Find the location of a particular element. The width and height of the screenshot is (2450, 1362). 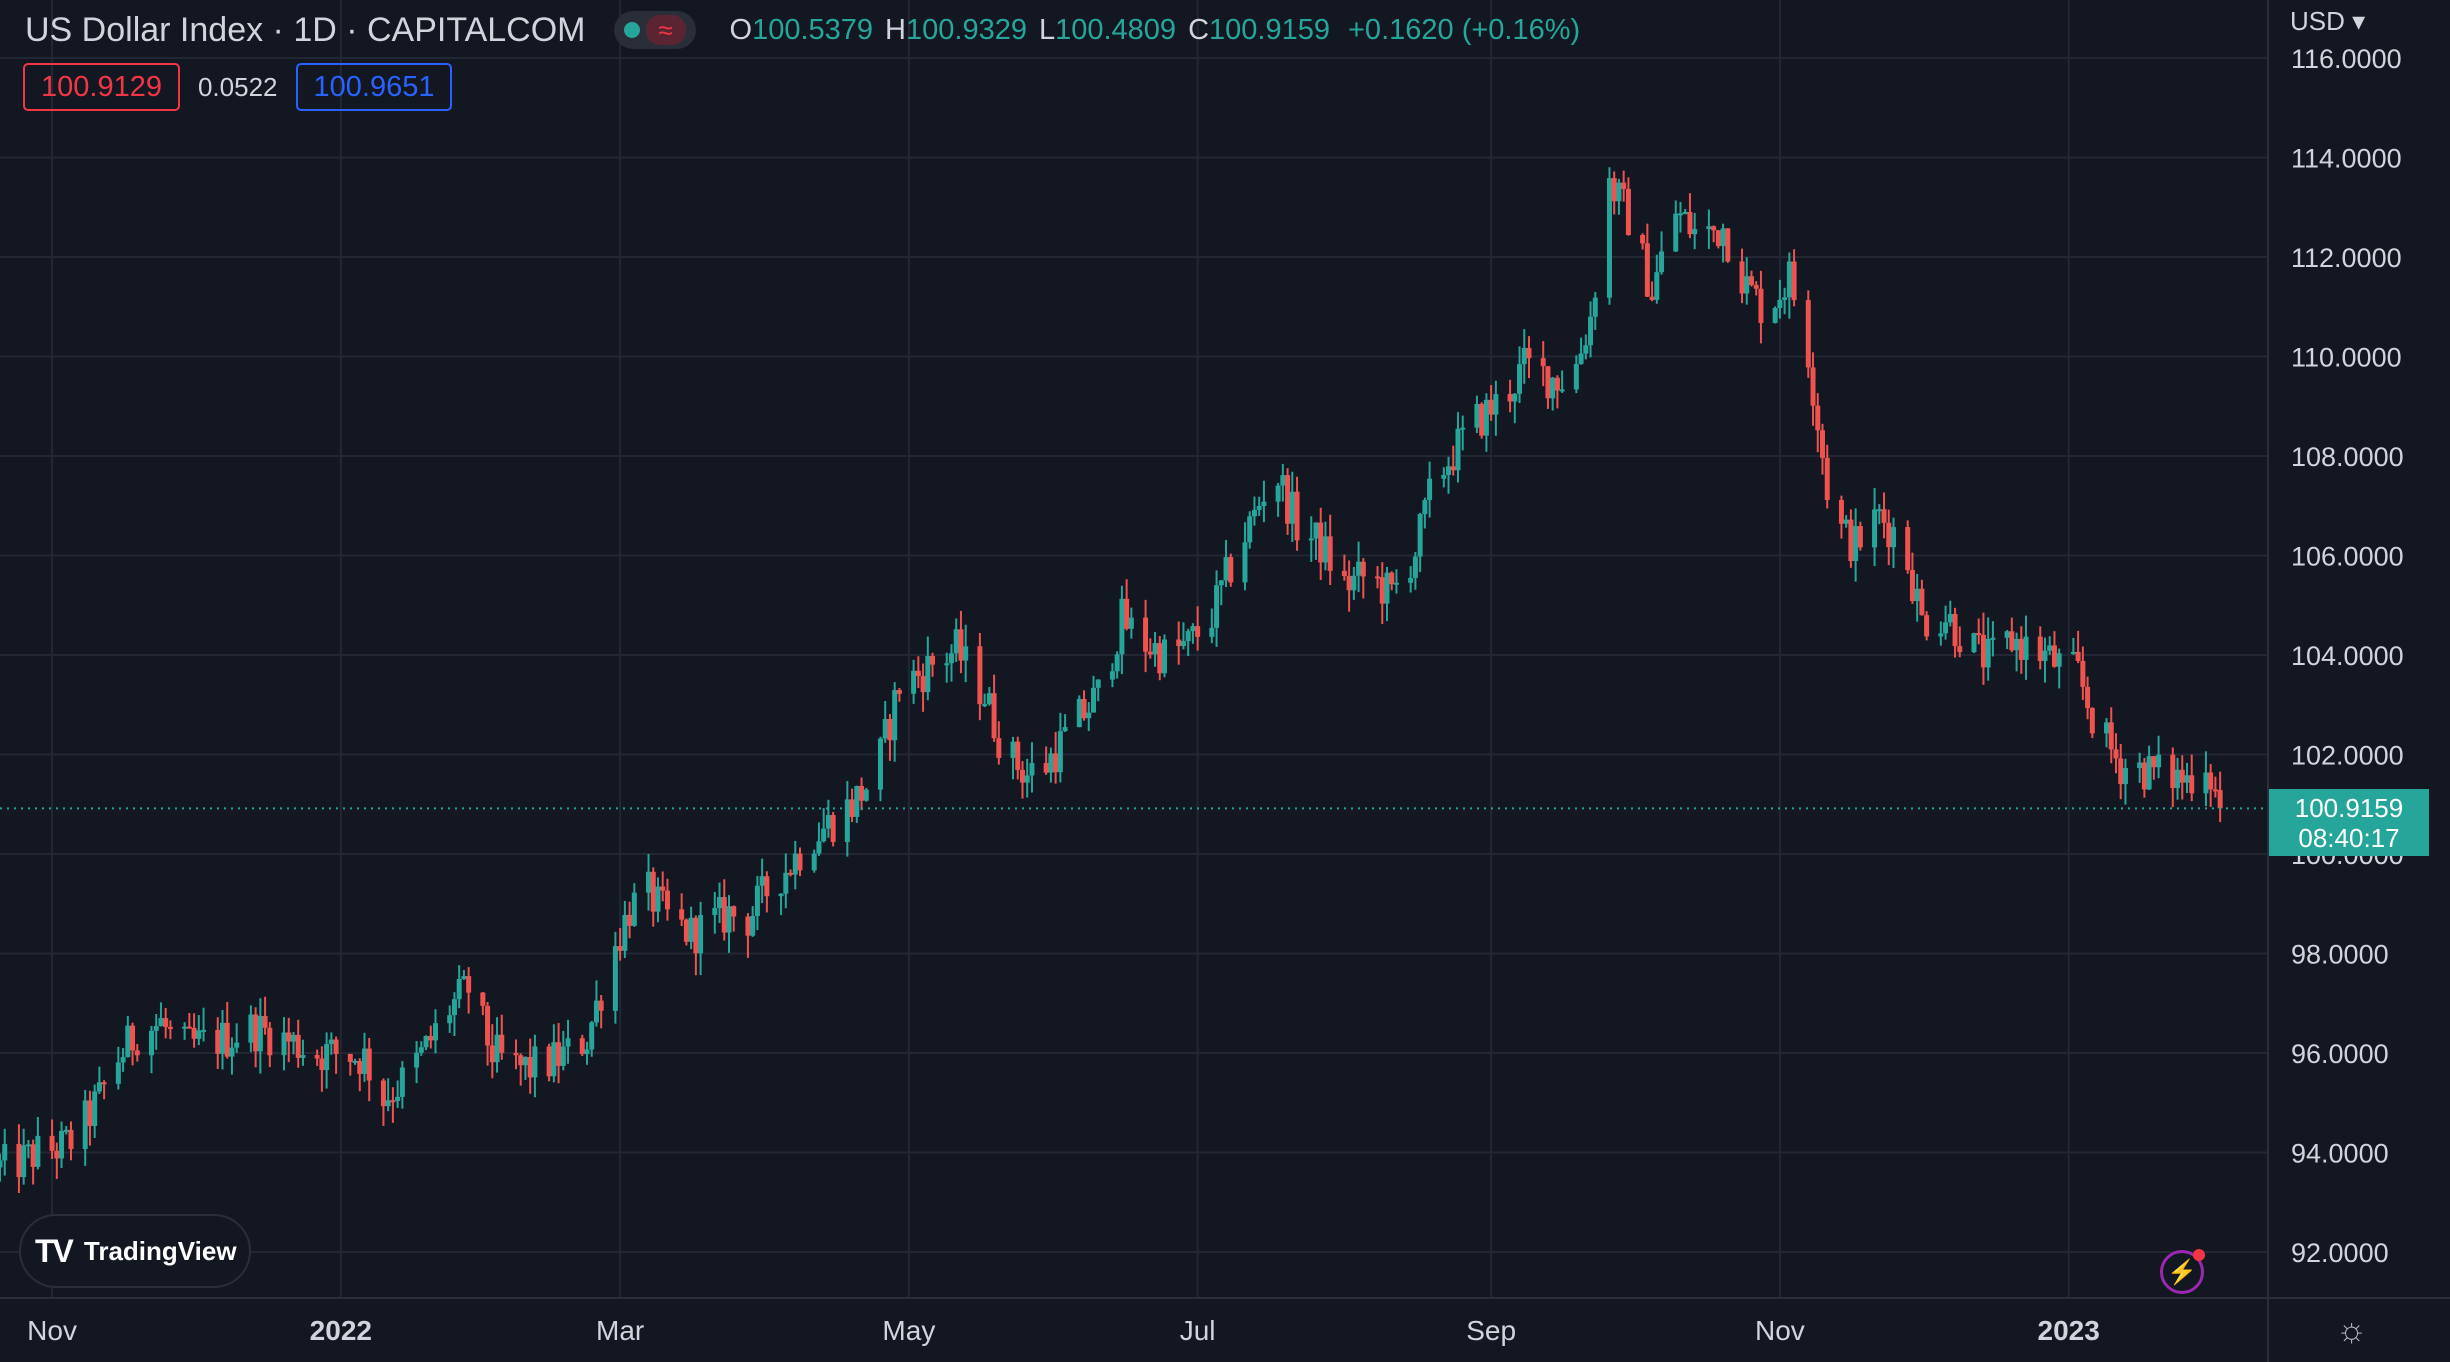

gear-icon: ☼ is located at coordinates (2352, 1330).